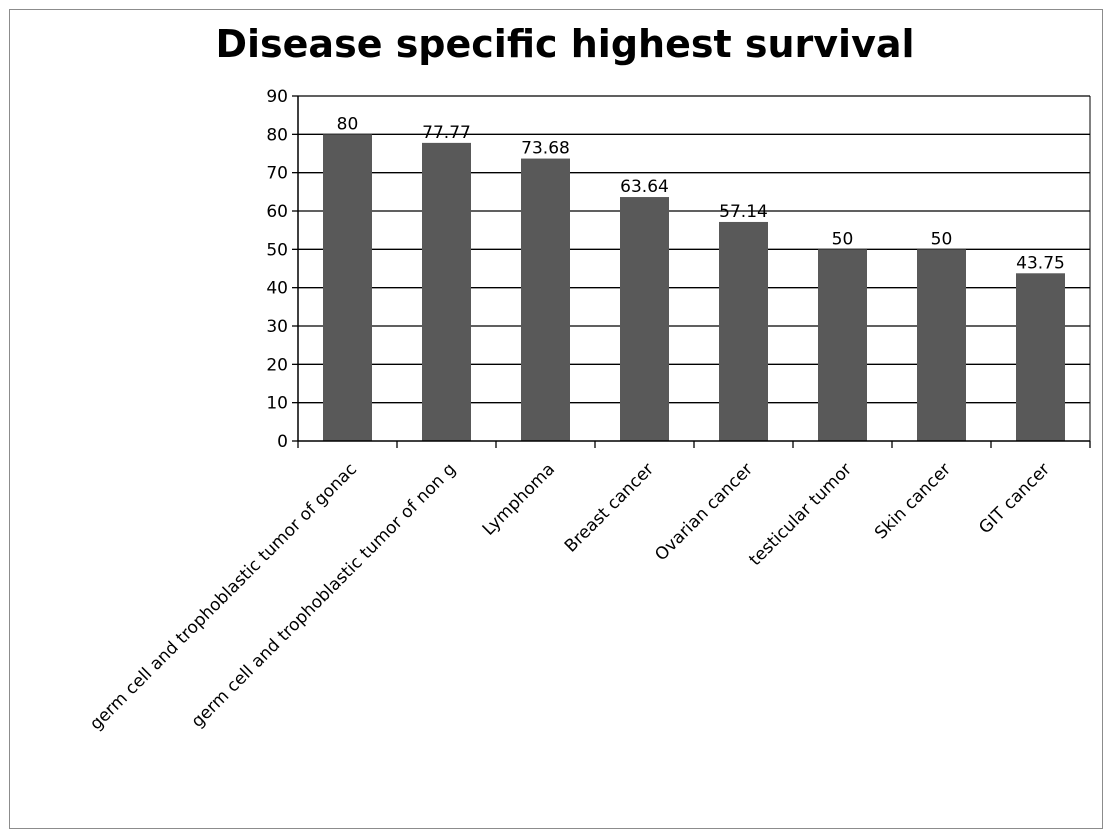 This screenshot has height=829, width=1105. I want to click on y-tick-label: 30, so click(277, 327).